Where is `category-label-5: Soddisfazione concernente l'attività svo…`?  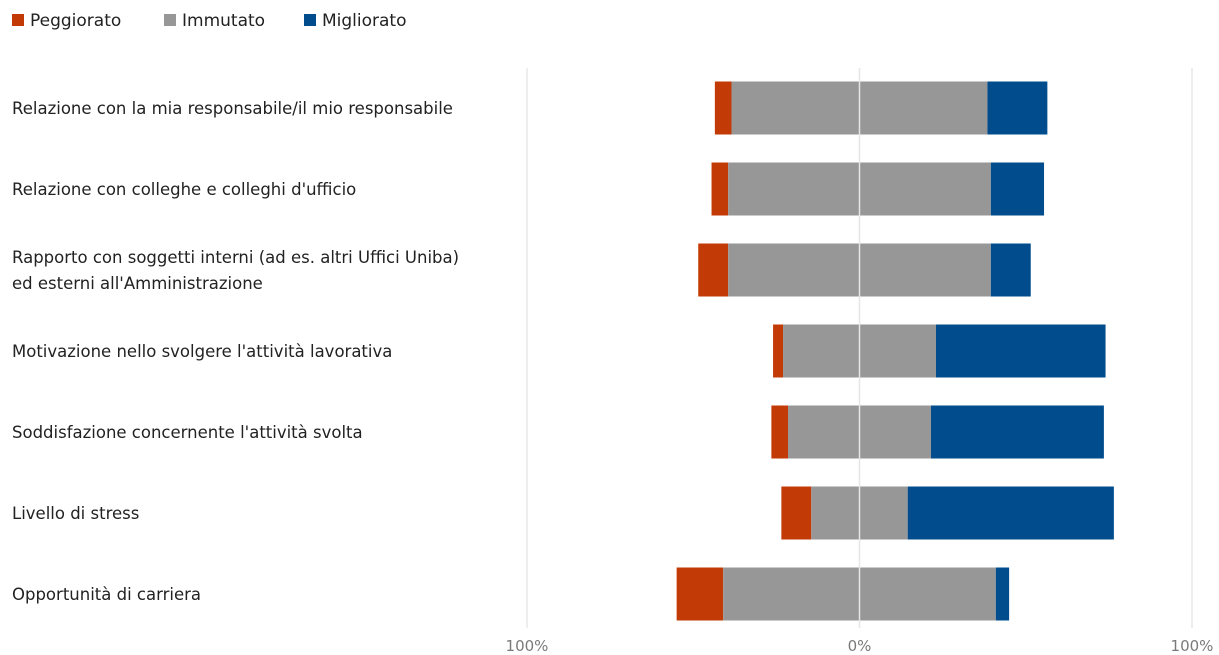 category-label-5: Soddisfazione concernente l'attività svo… is located at coordinates (187, 432).